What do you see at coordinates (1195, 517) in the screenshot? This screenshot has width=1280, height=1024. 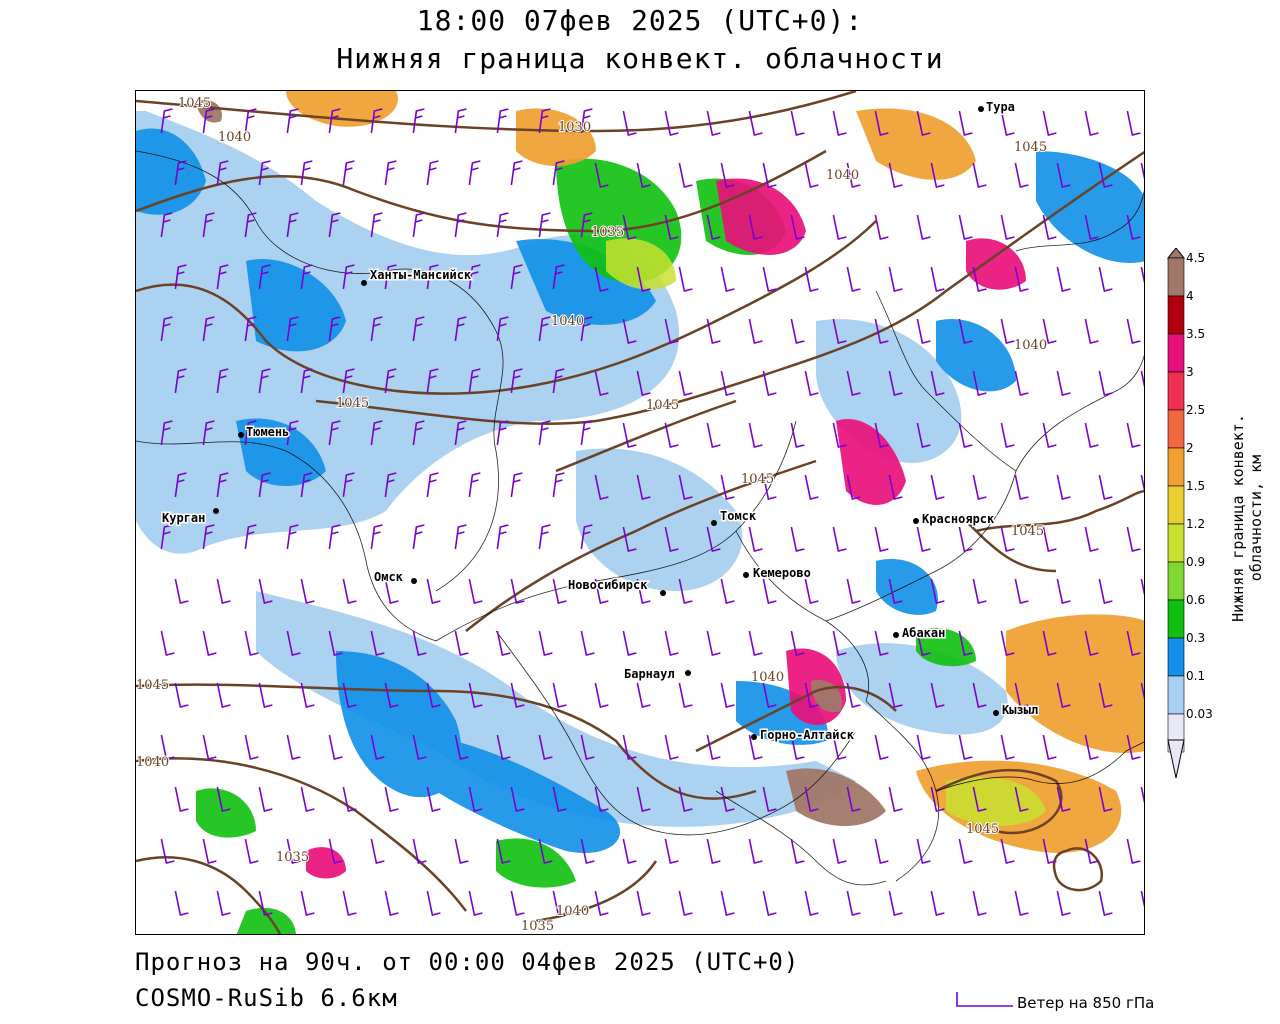 I see `colorbar` at bounding box center [1195, 517].